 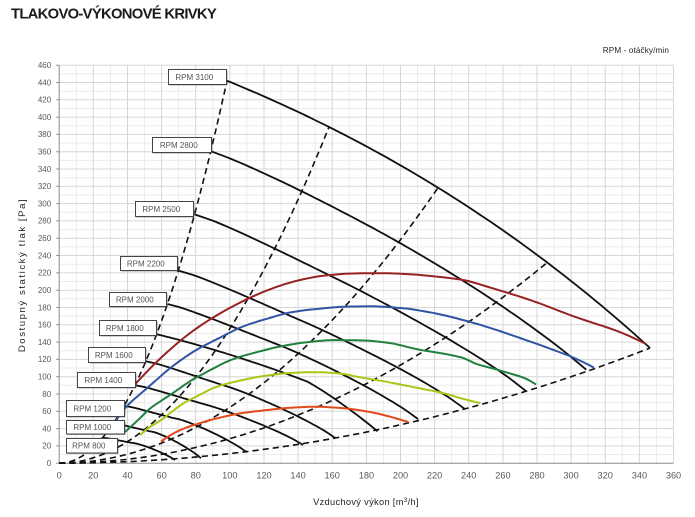 What do you see at coordinates (114, 14) in the screenshot?
I see `svg-text: TLAKOVO-VÝKONOVÉ KRIVKY` at bounding box center [114, 14].